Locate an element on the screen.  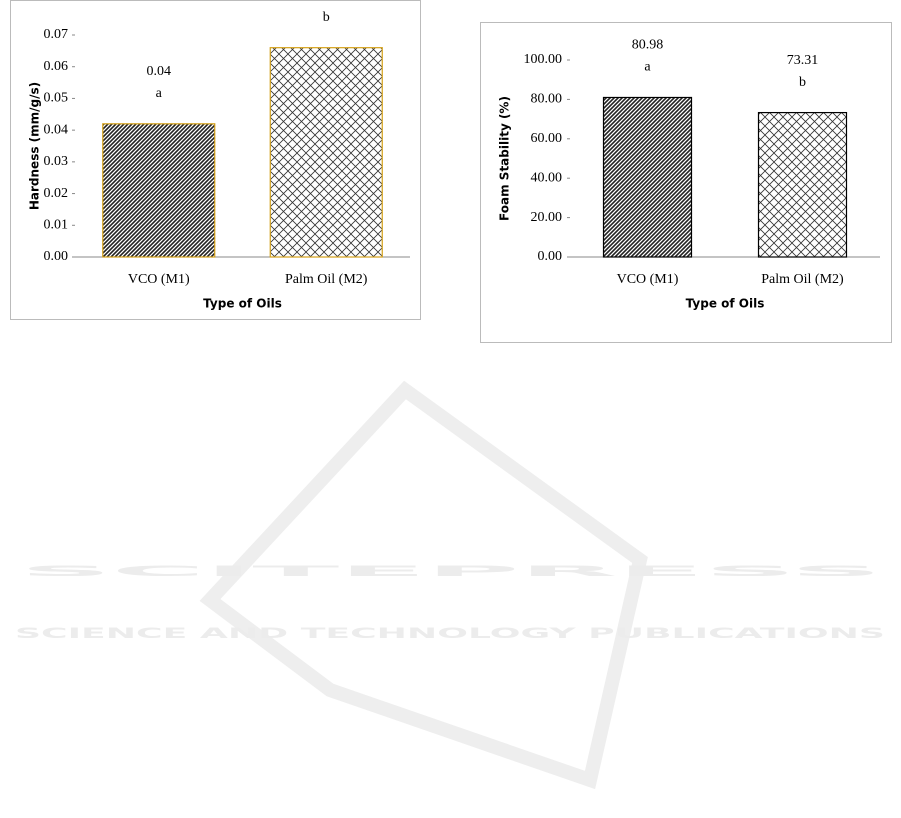
y-tick-label: 40.00 is located at coordinates (547, 177).